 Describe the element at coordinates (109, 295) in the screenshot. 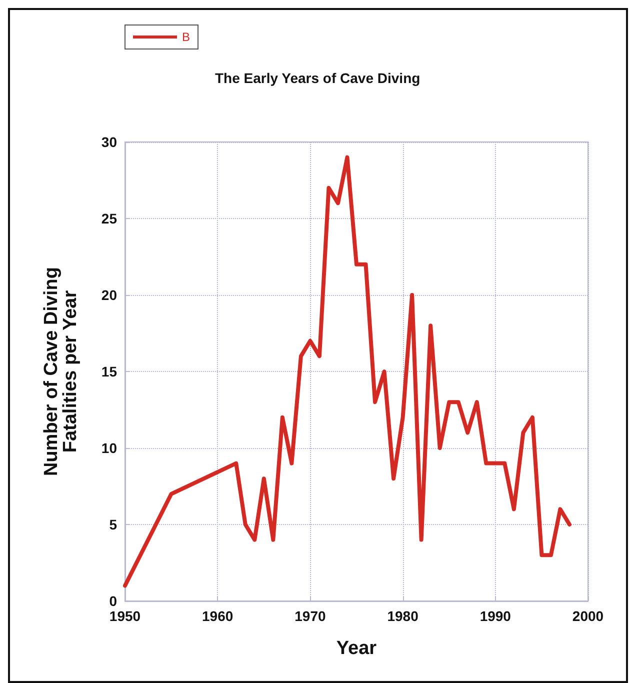

I see `y-tick-label: 20` at that location.